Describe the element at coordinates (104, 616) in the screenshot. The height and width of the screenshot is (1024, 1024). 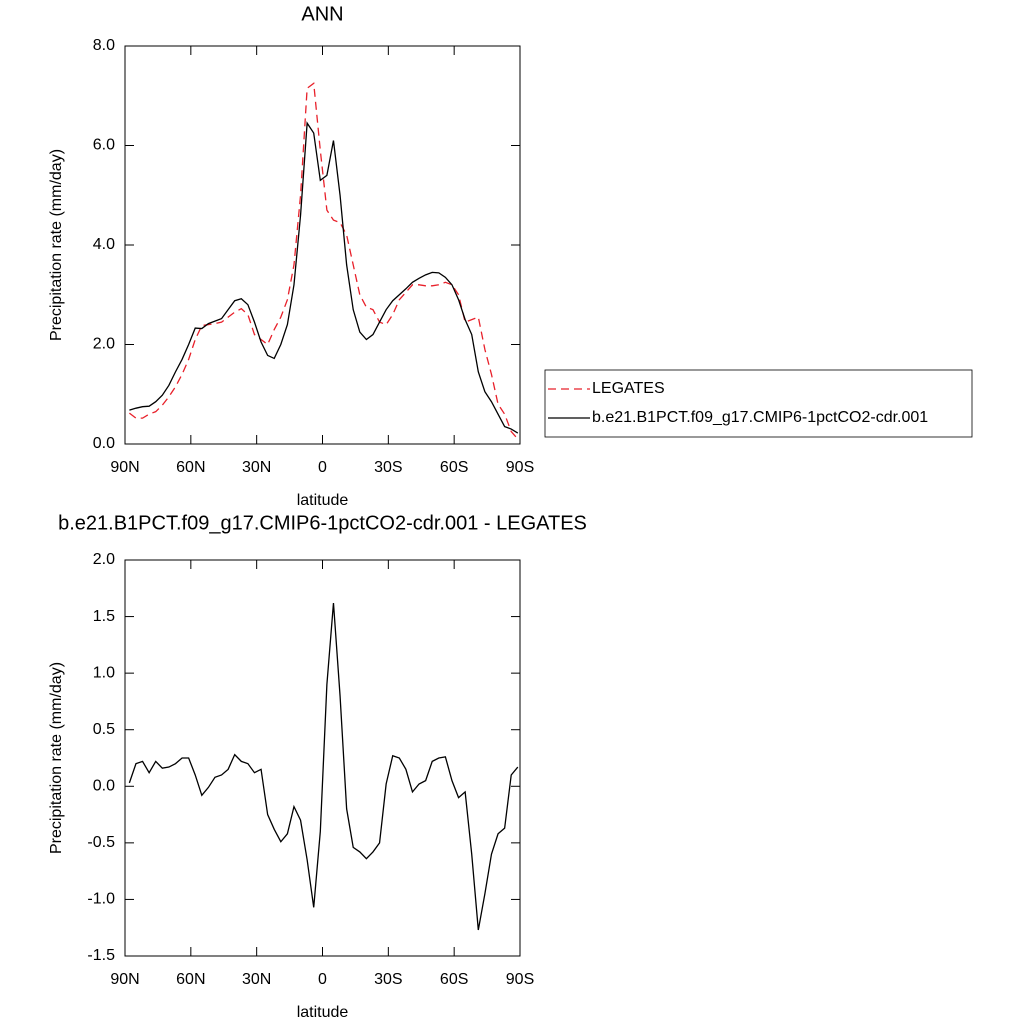
I see `y-tick-label: 1.5` at that location.